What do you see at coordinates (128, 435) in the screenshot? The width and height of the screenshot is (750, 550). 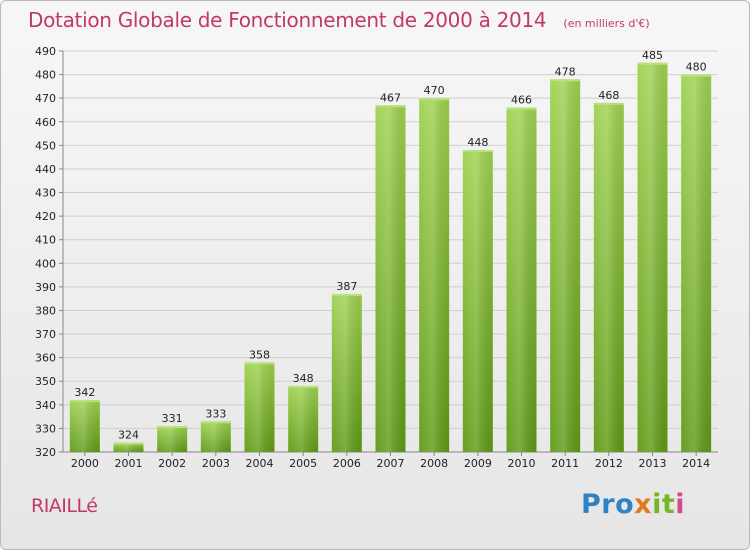 I see `value-label: 324` at bounding box center [128, 435].